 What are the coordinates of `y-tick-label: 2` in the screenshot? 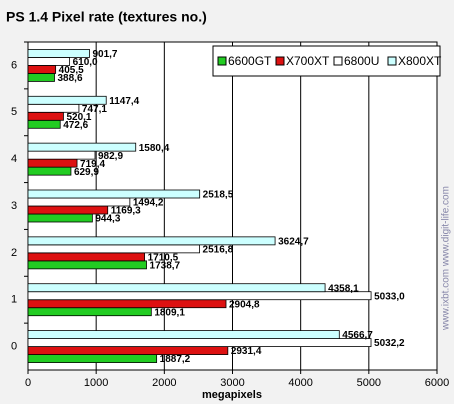 It's located at (14, 253).